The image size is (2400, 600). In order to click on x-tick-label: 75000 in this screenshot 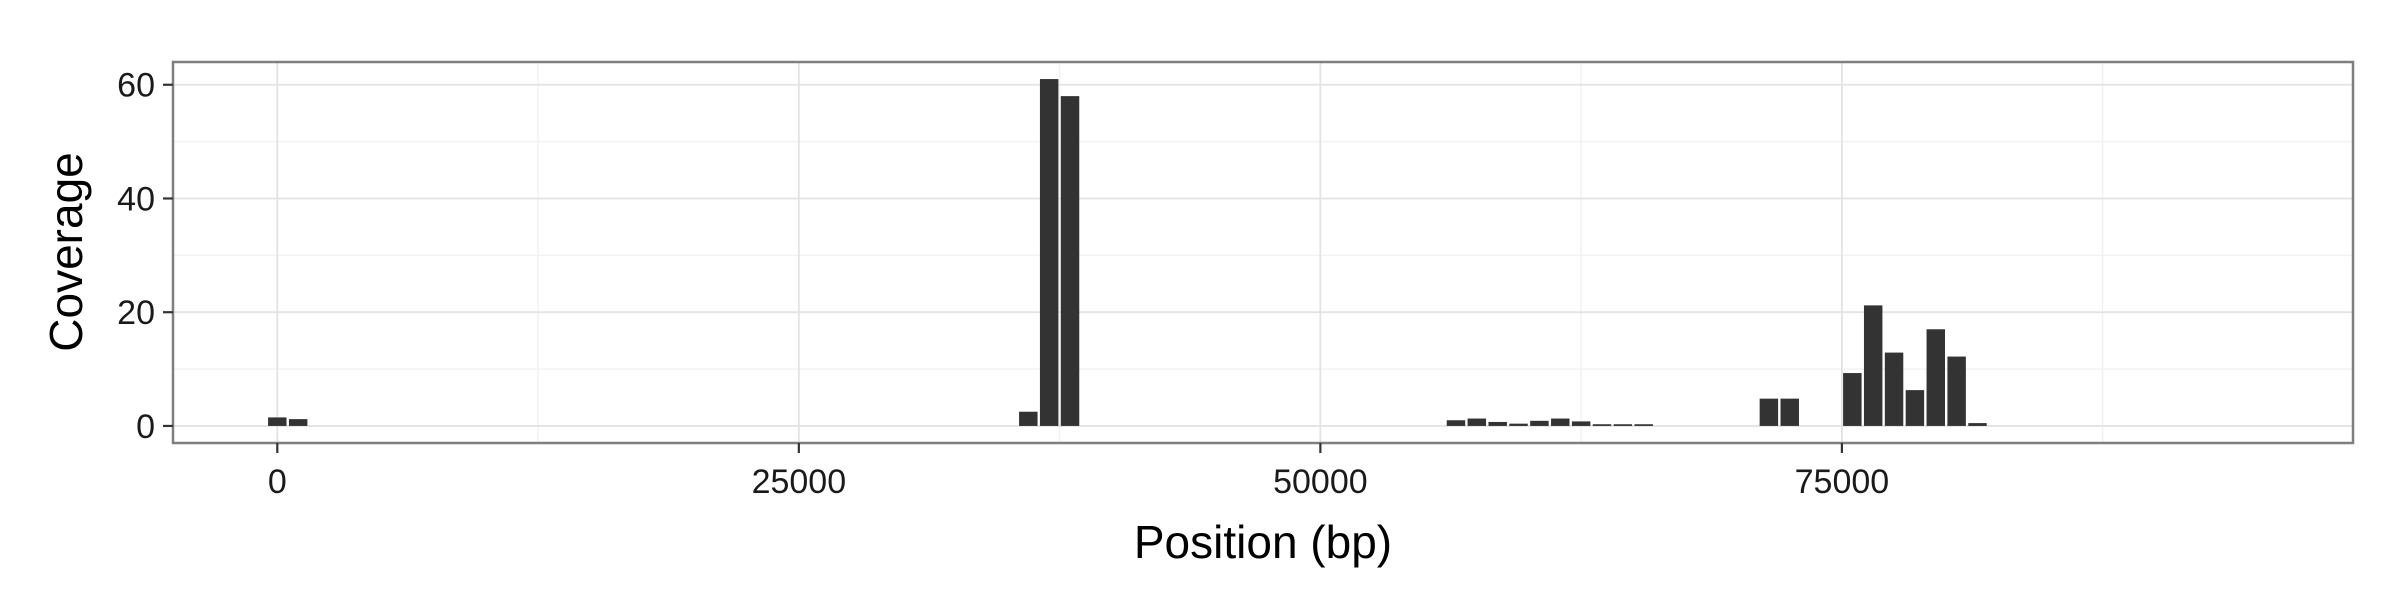, I will do `click(1842, 482)`.